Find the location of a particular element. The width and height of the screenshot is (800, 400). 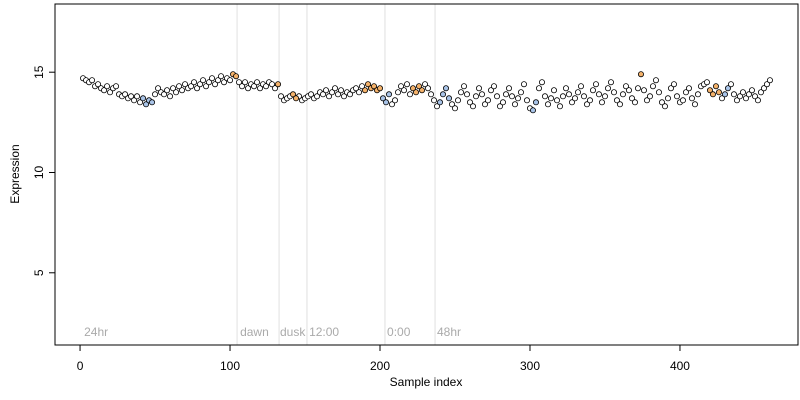

x-tick-label: 400 is located at coordinates (680, 366).